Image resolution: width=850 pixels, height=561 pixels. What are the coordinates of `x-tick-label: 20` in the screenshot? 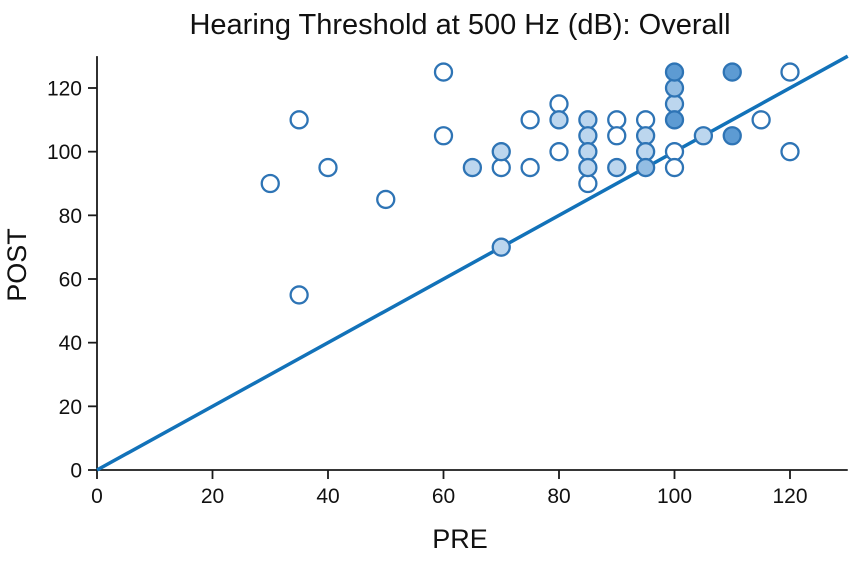 It's located at (212, 496).